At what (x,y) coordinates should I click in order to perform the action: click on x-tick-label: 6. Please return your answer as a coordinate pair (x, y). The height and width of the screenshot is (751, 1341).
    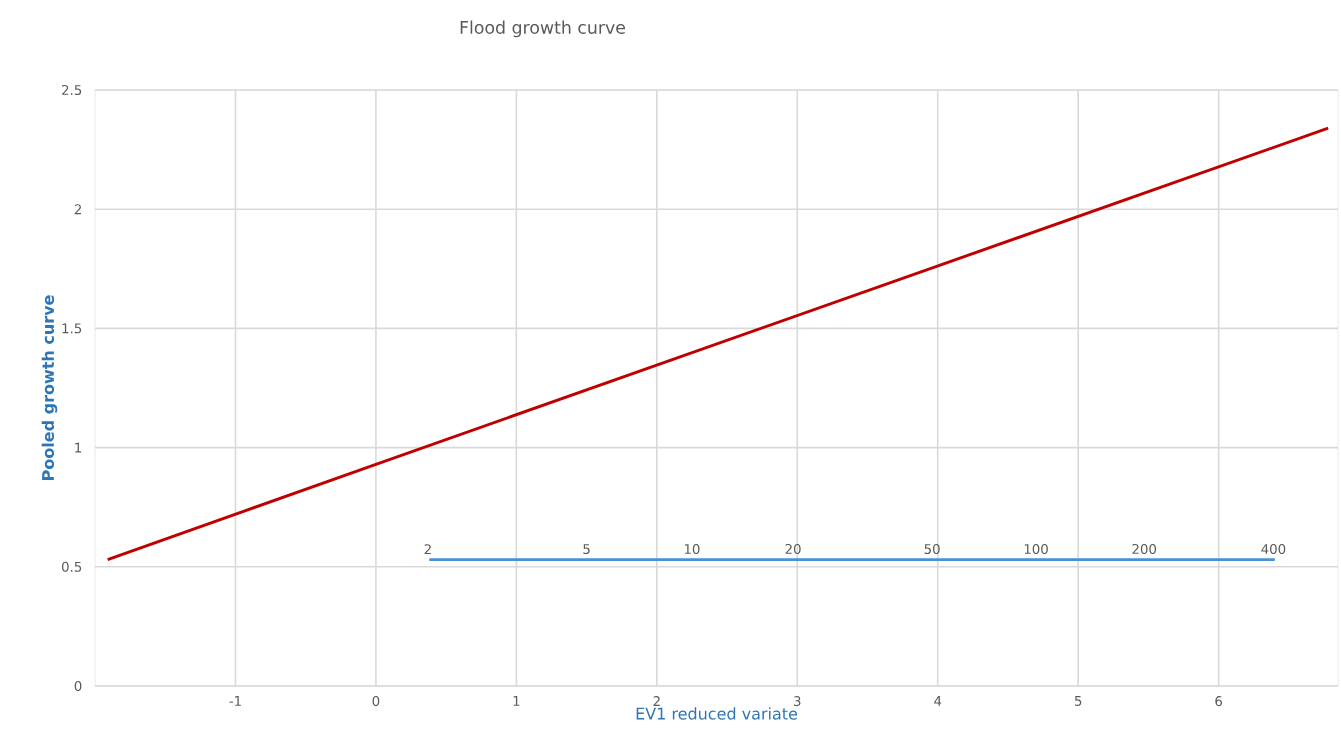
    Looking at the image, I should click on (1219, 701).